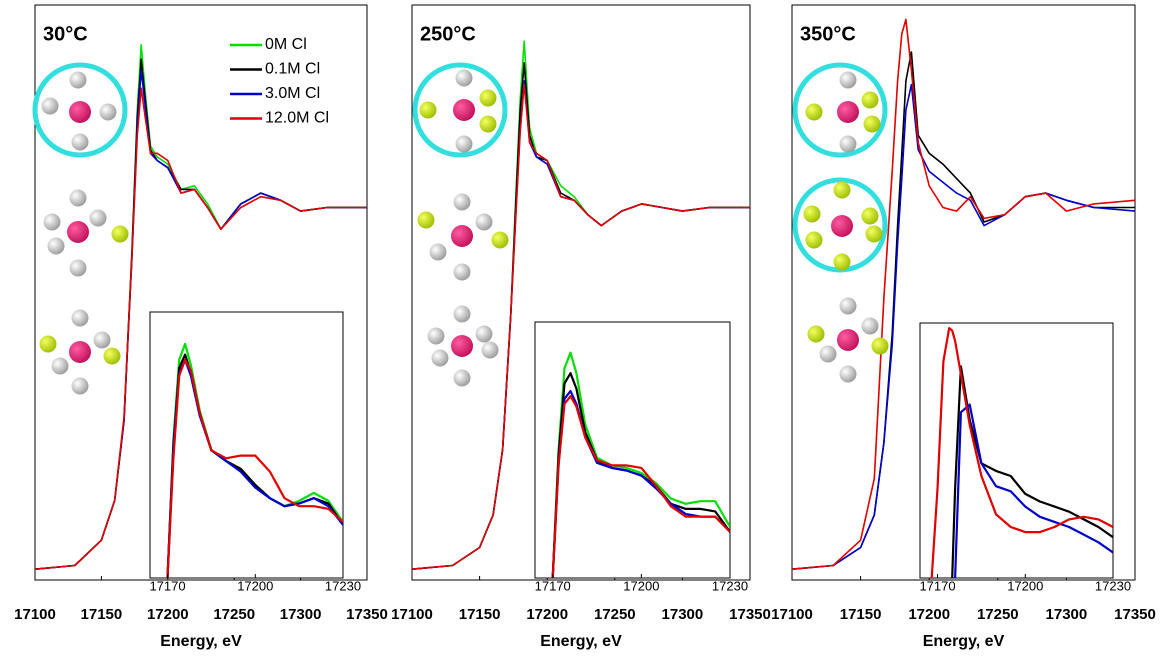 The width and height of the screenshot is (1162, 658). Describe the element at coordinates (828, 34) in the screenshot. I see `panel-title: 350°C` at that location.